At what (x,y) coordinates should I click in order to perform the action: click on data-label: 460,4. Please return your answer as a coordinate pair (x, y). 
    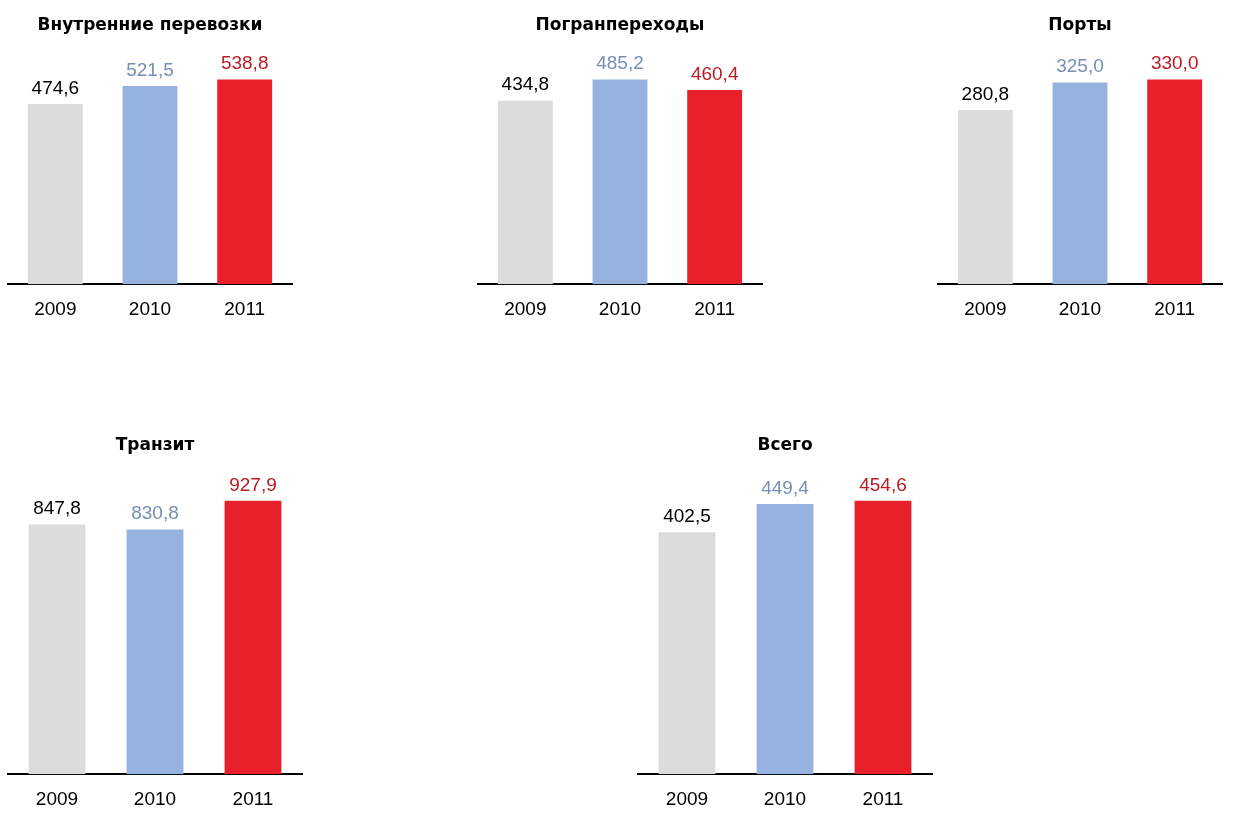
    Looking at the image, I should click on (714, 73).